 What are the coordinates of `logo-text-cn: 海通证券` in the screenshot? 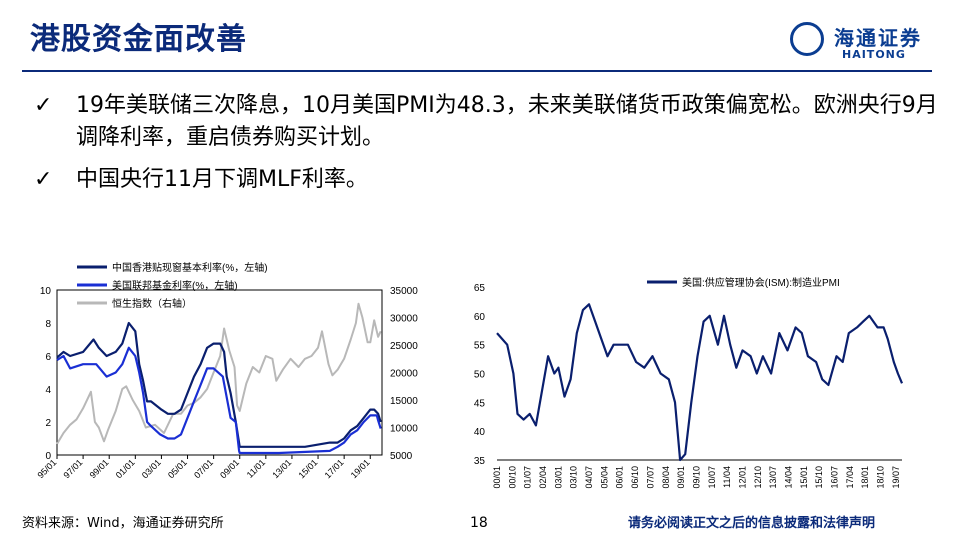 It's located at (878, 38).